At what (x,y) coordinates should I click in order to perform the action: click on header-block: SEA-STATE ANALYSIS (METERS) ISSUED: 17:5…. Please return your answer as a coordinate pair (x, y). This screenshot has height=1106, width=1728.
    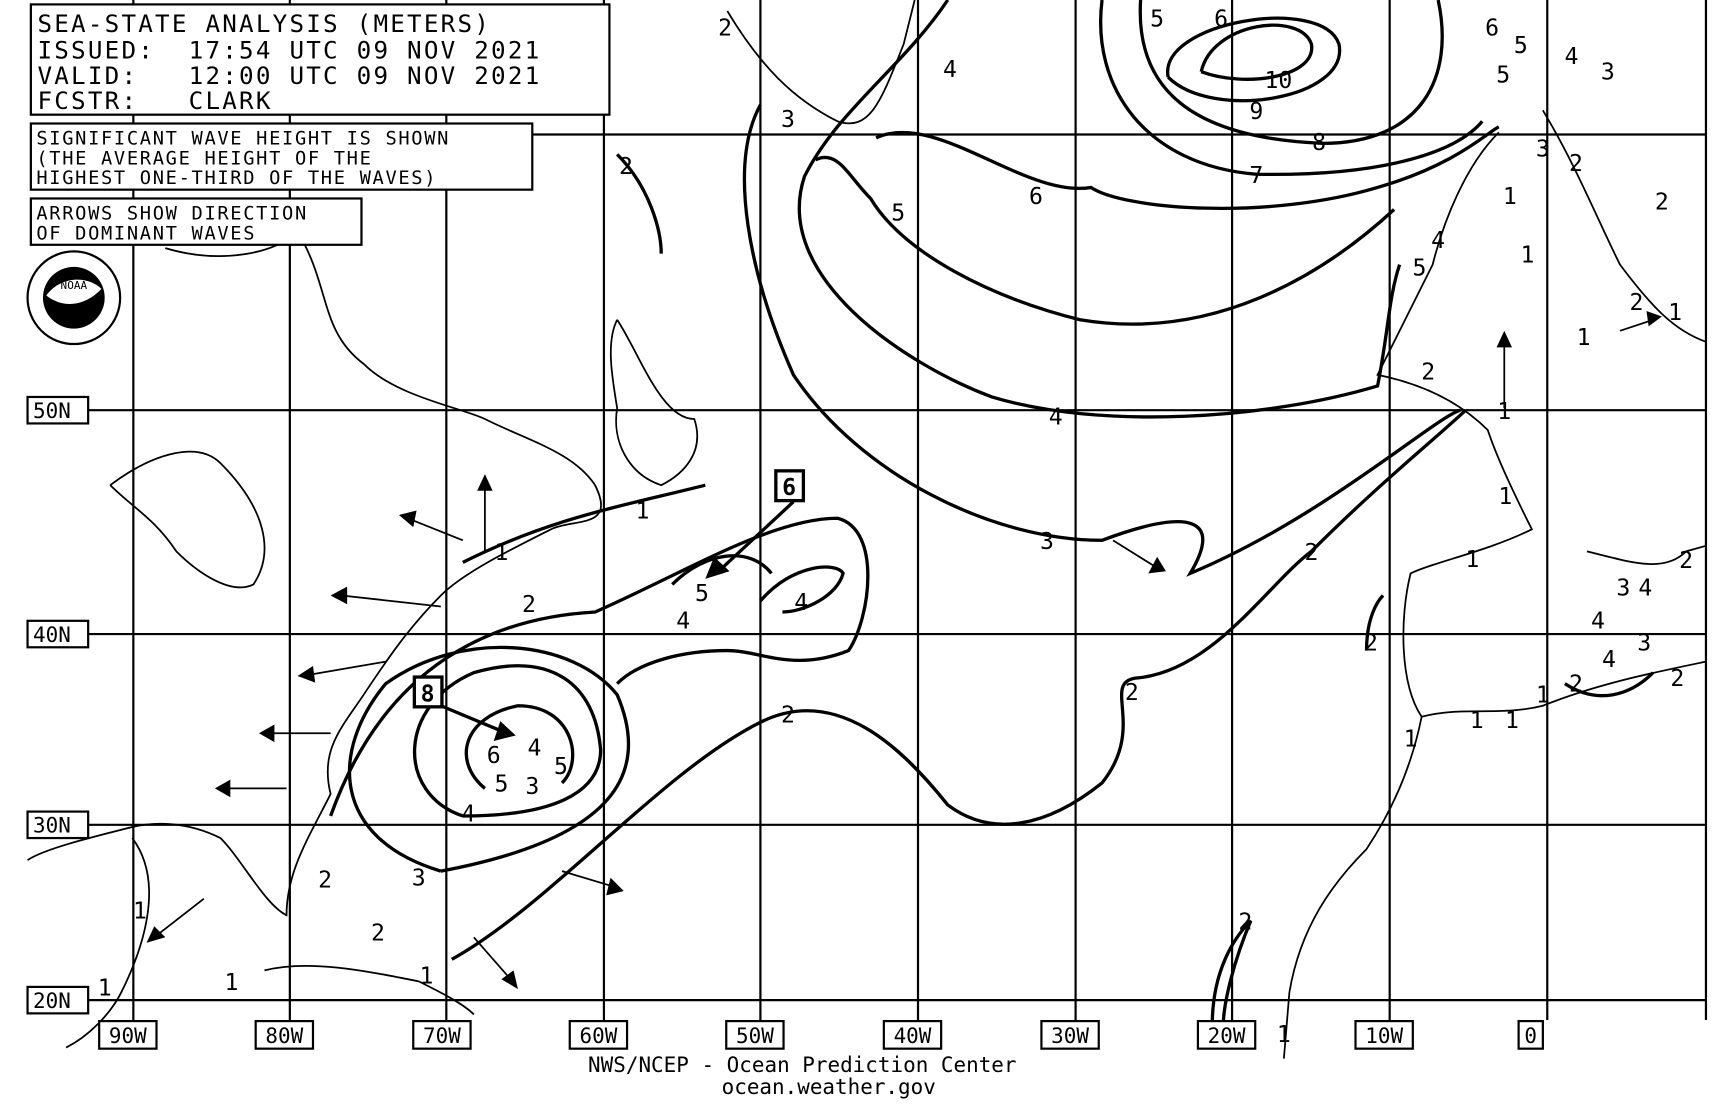
    Looking at the image, I should click on (320, 59).